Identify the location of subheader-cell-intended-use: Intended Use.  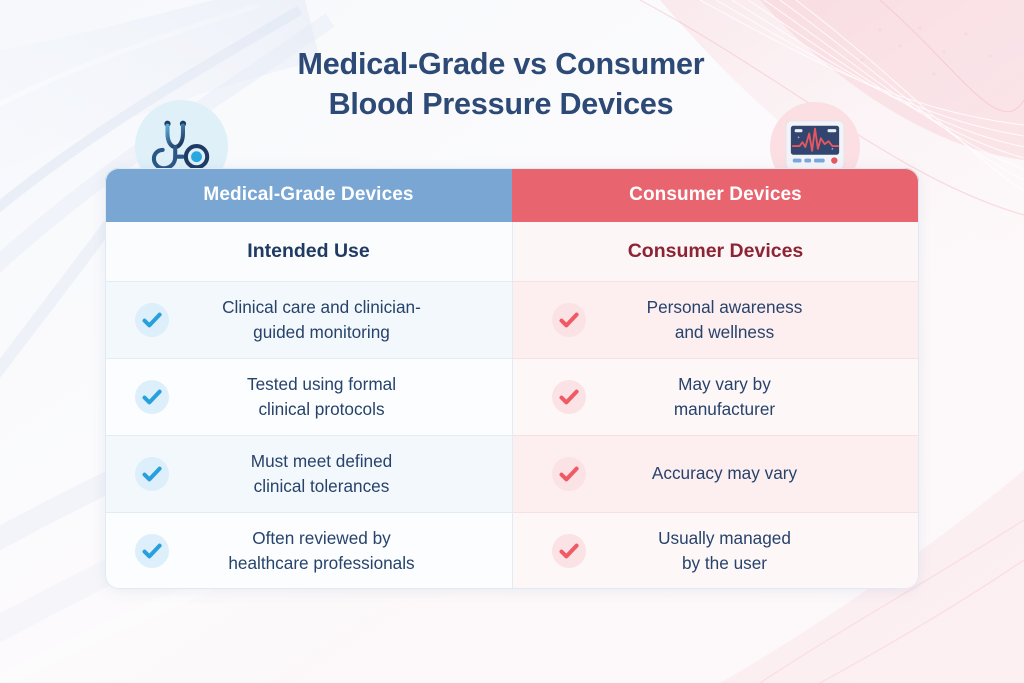
(308, 251).